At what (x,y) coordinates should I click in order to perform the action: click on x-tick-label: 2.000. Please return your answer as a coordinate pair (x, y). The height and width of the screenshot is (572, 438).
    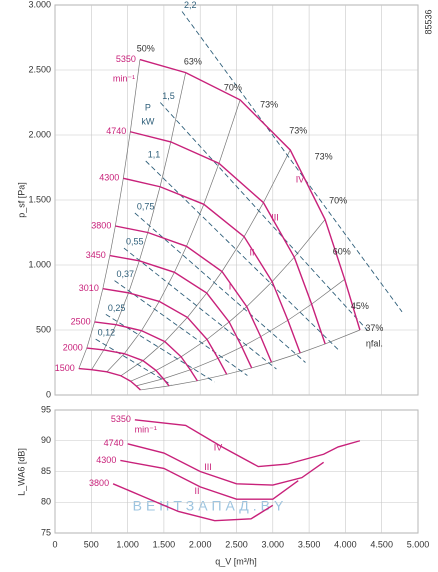
    Looking at the image, I should click on (200, 544).